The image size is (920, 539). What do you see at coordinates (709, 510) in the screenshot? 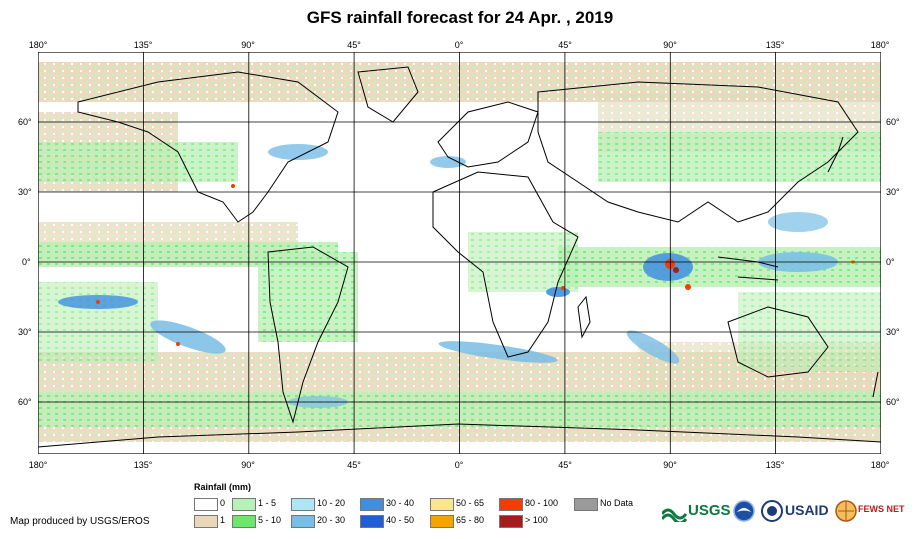
I see `usgs-logo-text: USGS` at bounding box center [709, 510].